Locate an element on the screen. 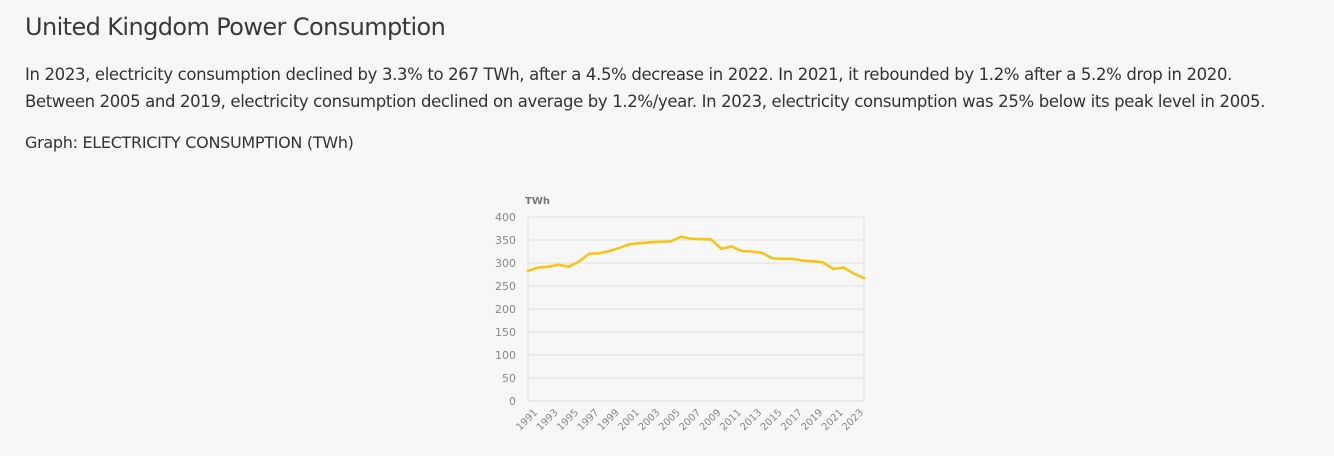 The width and height of the screenshot is (1334, 456). x-tick-label: 2021 is located at coordinates (833, 420).